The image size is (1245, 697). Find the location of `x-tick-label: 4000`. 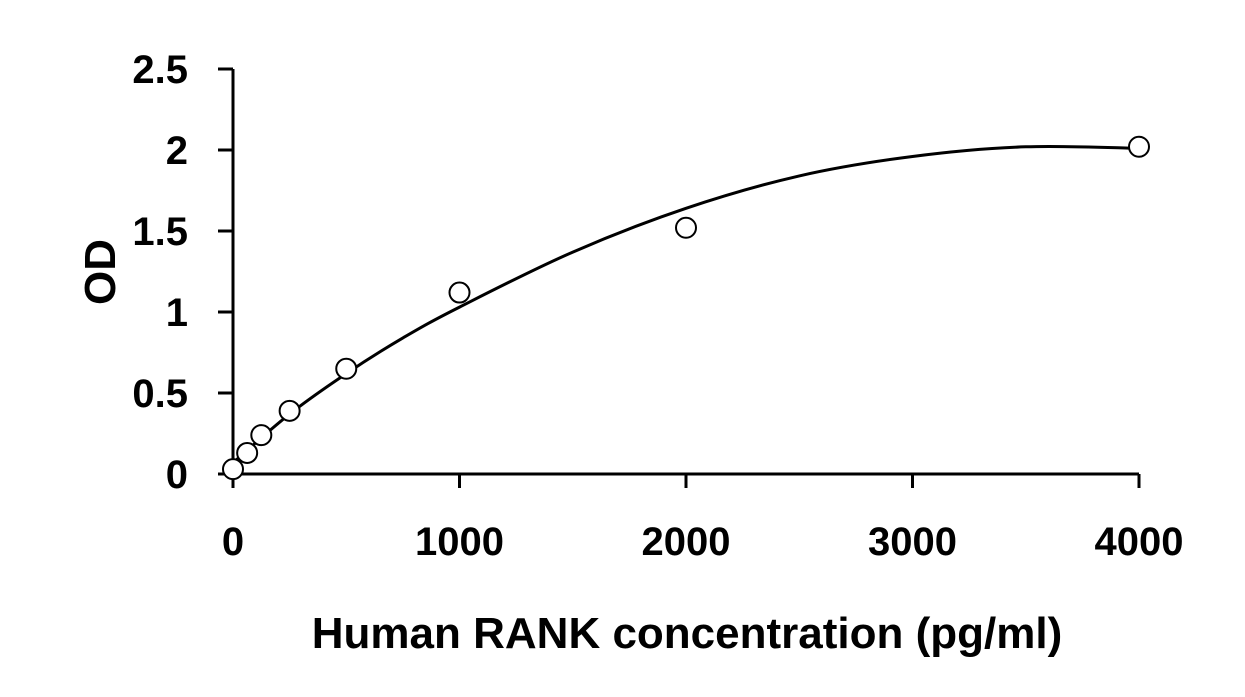

x-tick-label: 4000 is located at coordinates (1139, 542).